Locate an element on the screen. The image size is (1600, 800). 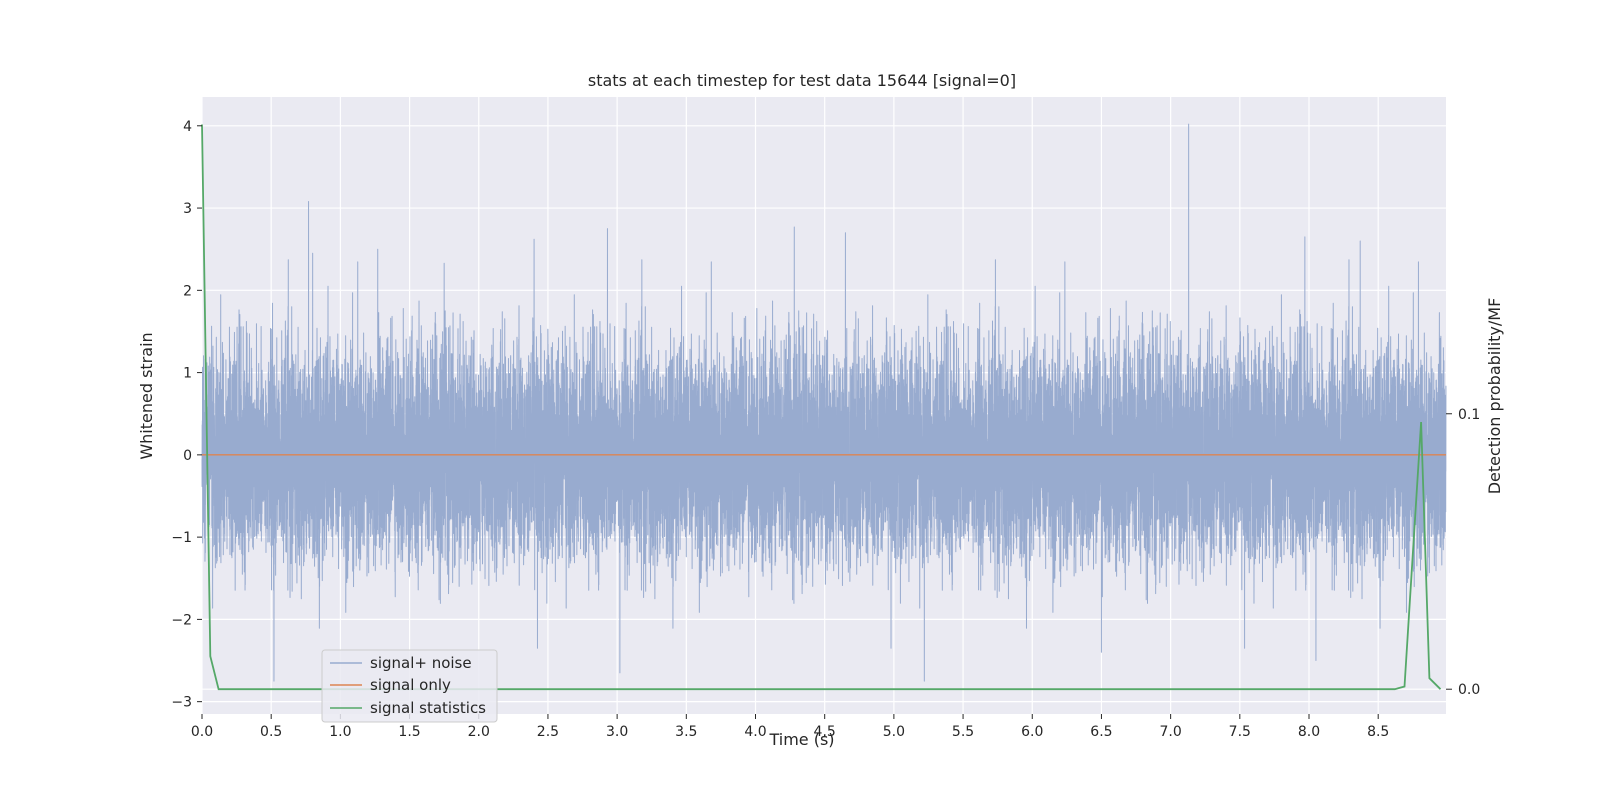
right-y-tick-label: 0.0 is located at coordinates (1469, 690).